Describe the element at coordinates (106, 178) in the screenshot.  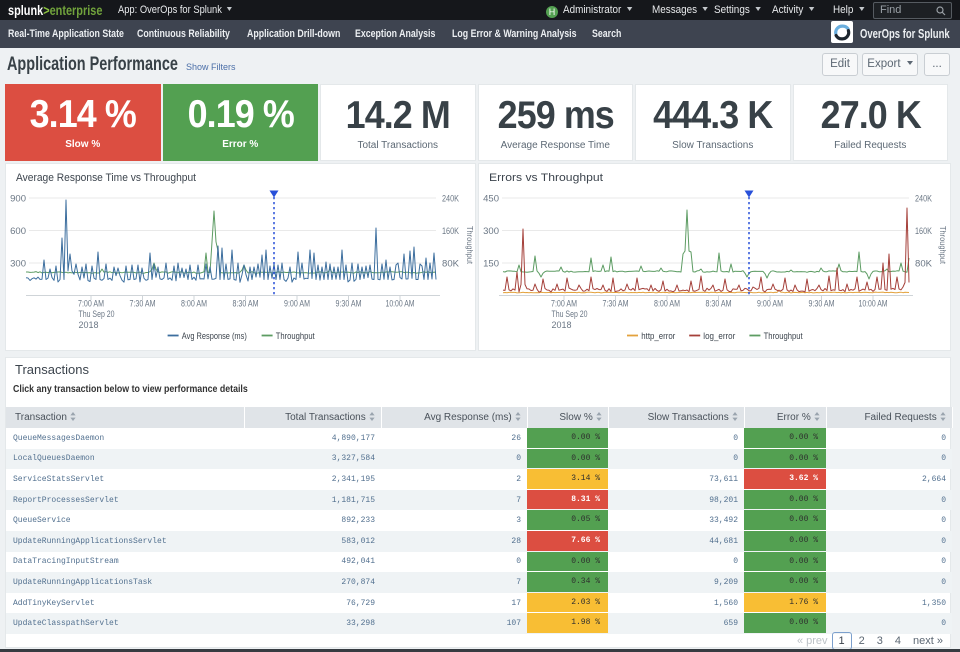
I see `svg-text:Average Response Time vs Throu: Average Response Time vs Throughput` at that location.